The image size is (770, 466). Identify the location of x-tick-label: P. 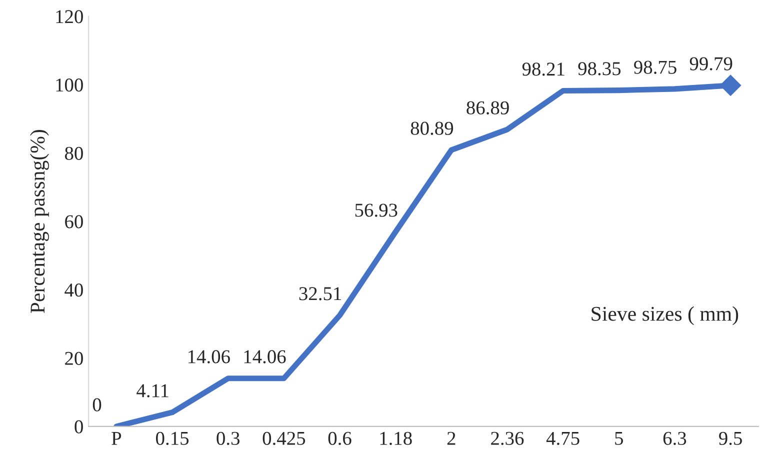
(117, 438).